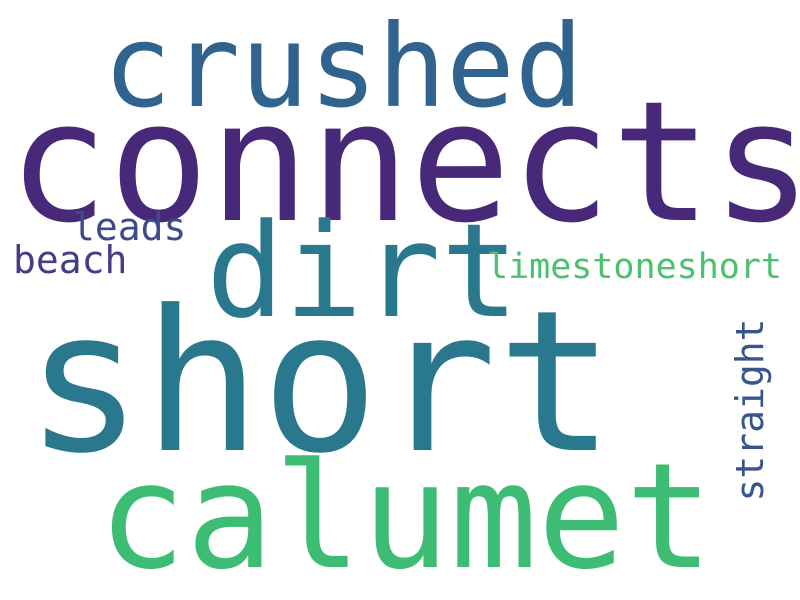 The height and width of the screenshot is (600, 800). What do you see at coordinates (363, 271) in the screenshot?
I see `word-dirt: dirt` at bounding box center [363, 271].